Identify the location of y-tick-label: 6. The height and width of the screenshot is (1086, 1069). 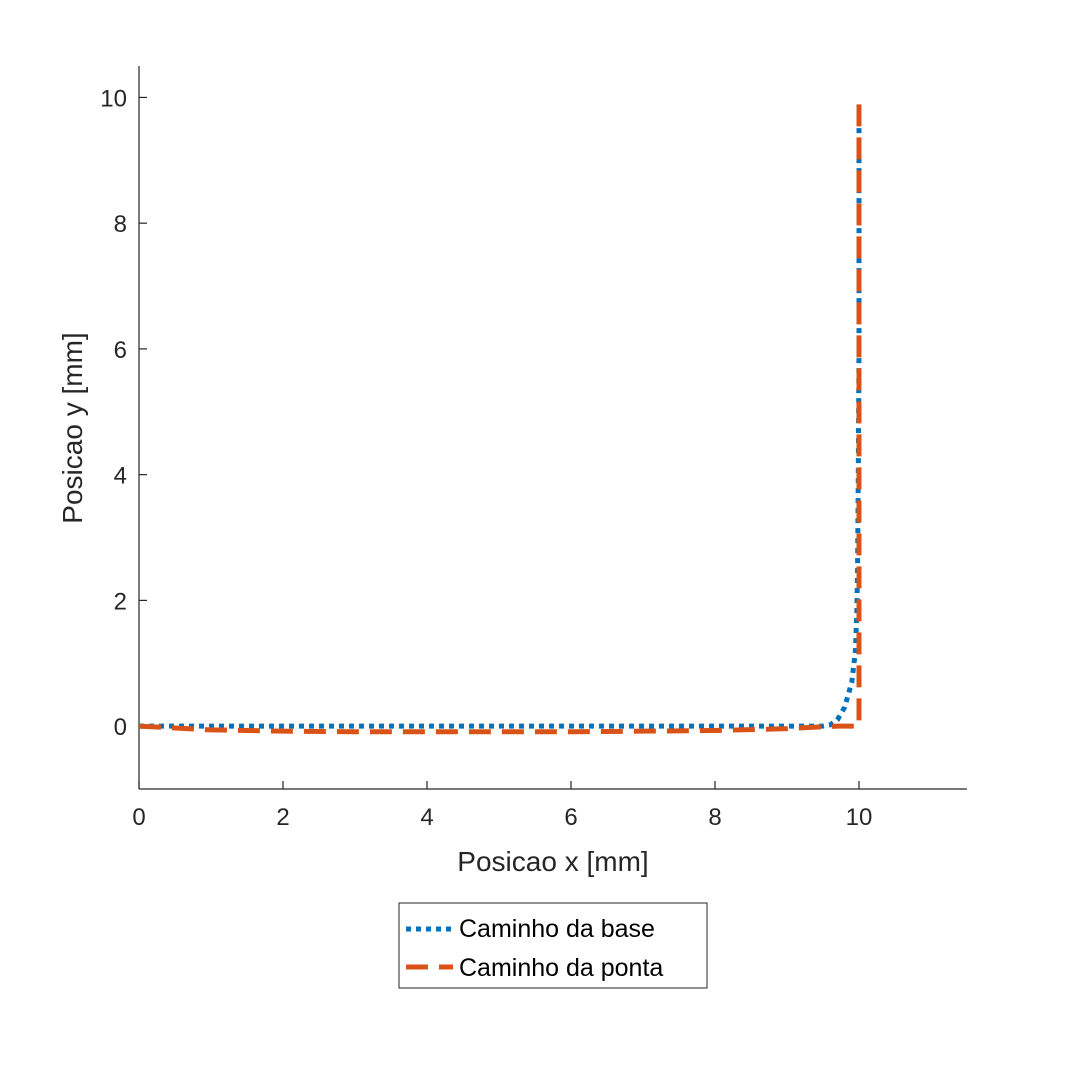
(120, 350).